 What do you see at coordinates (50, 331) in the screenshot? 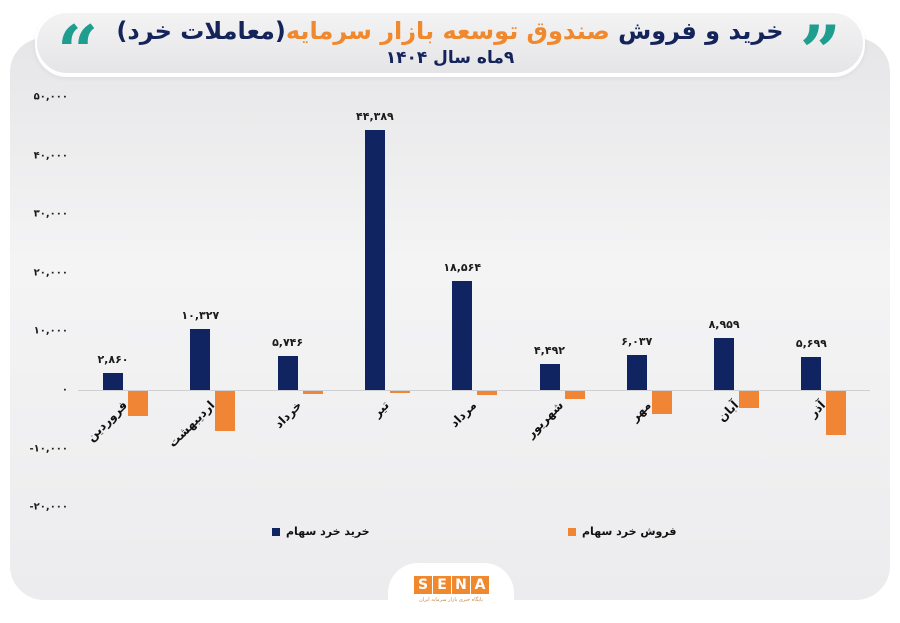
I see `y-tick-label: ۱۰,۰۰۰` at bounding box center [50, 331].